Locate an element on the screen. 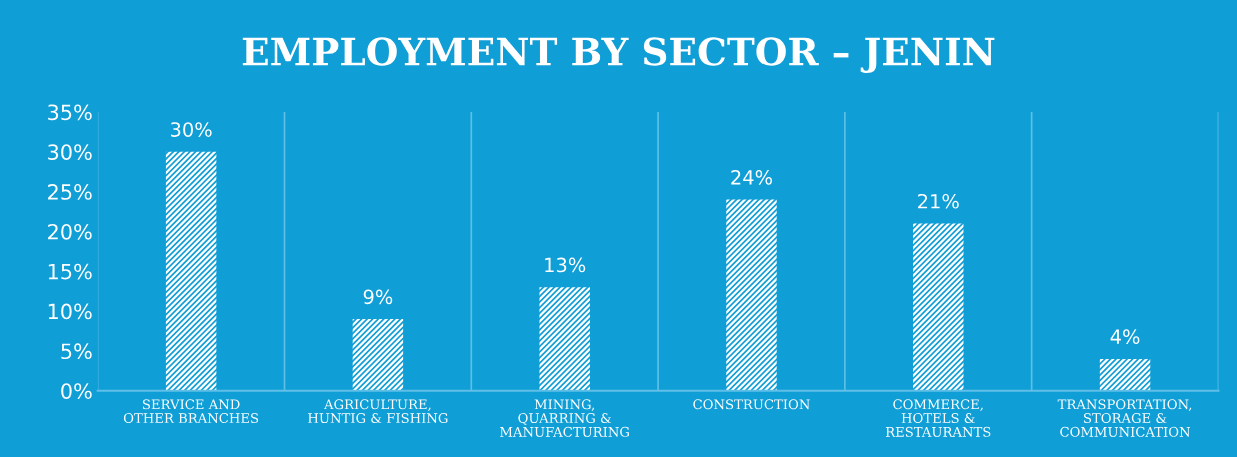  x-tick-label: CONSTRUCTION is located at coordinates (751, 404).